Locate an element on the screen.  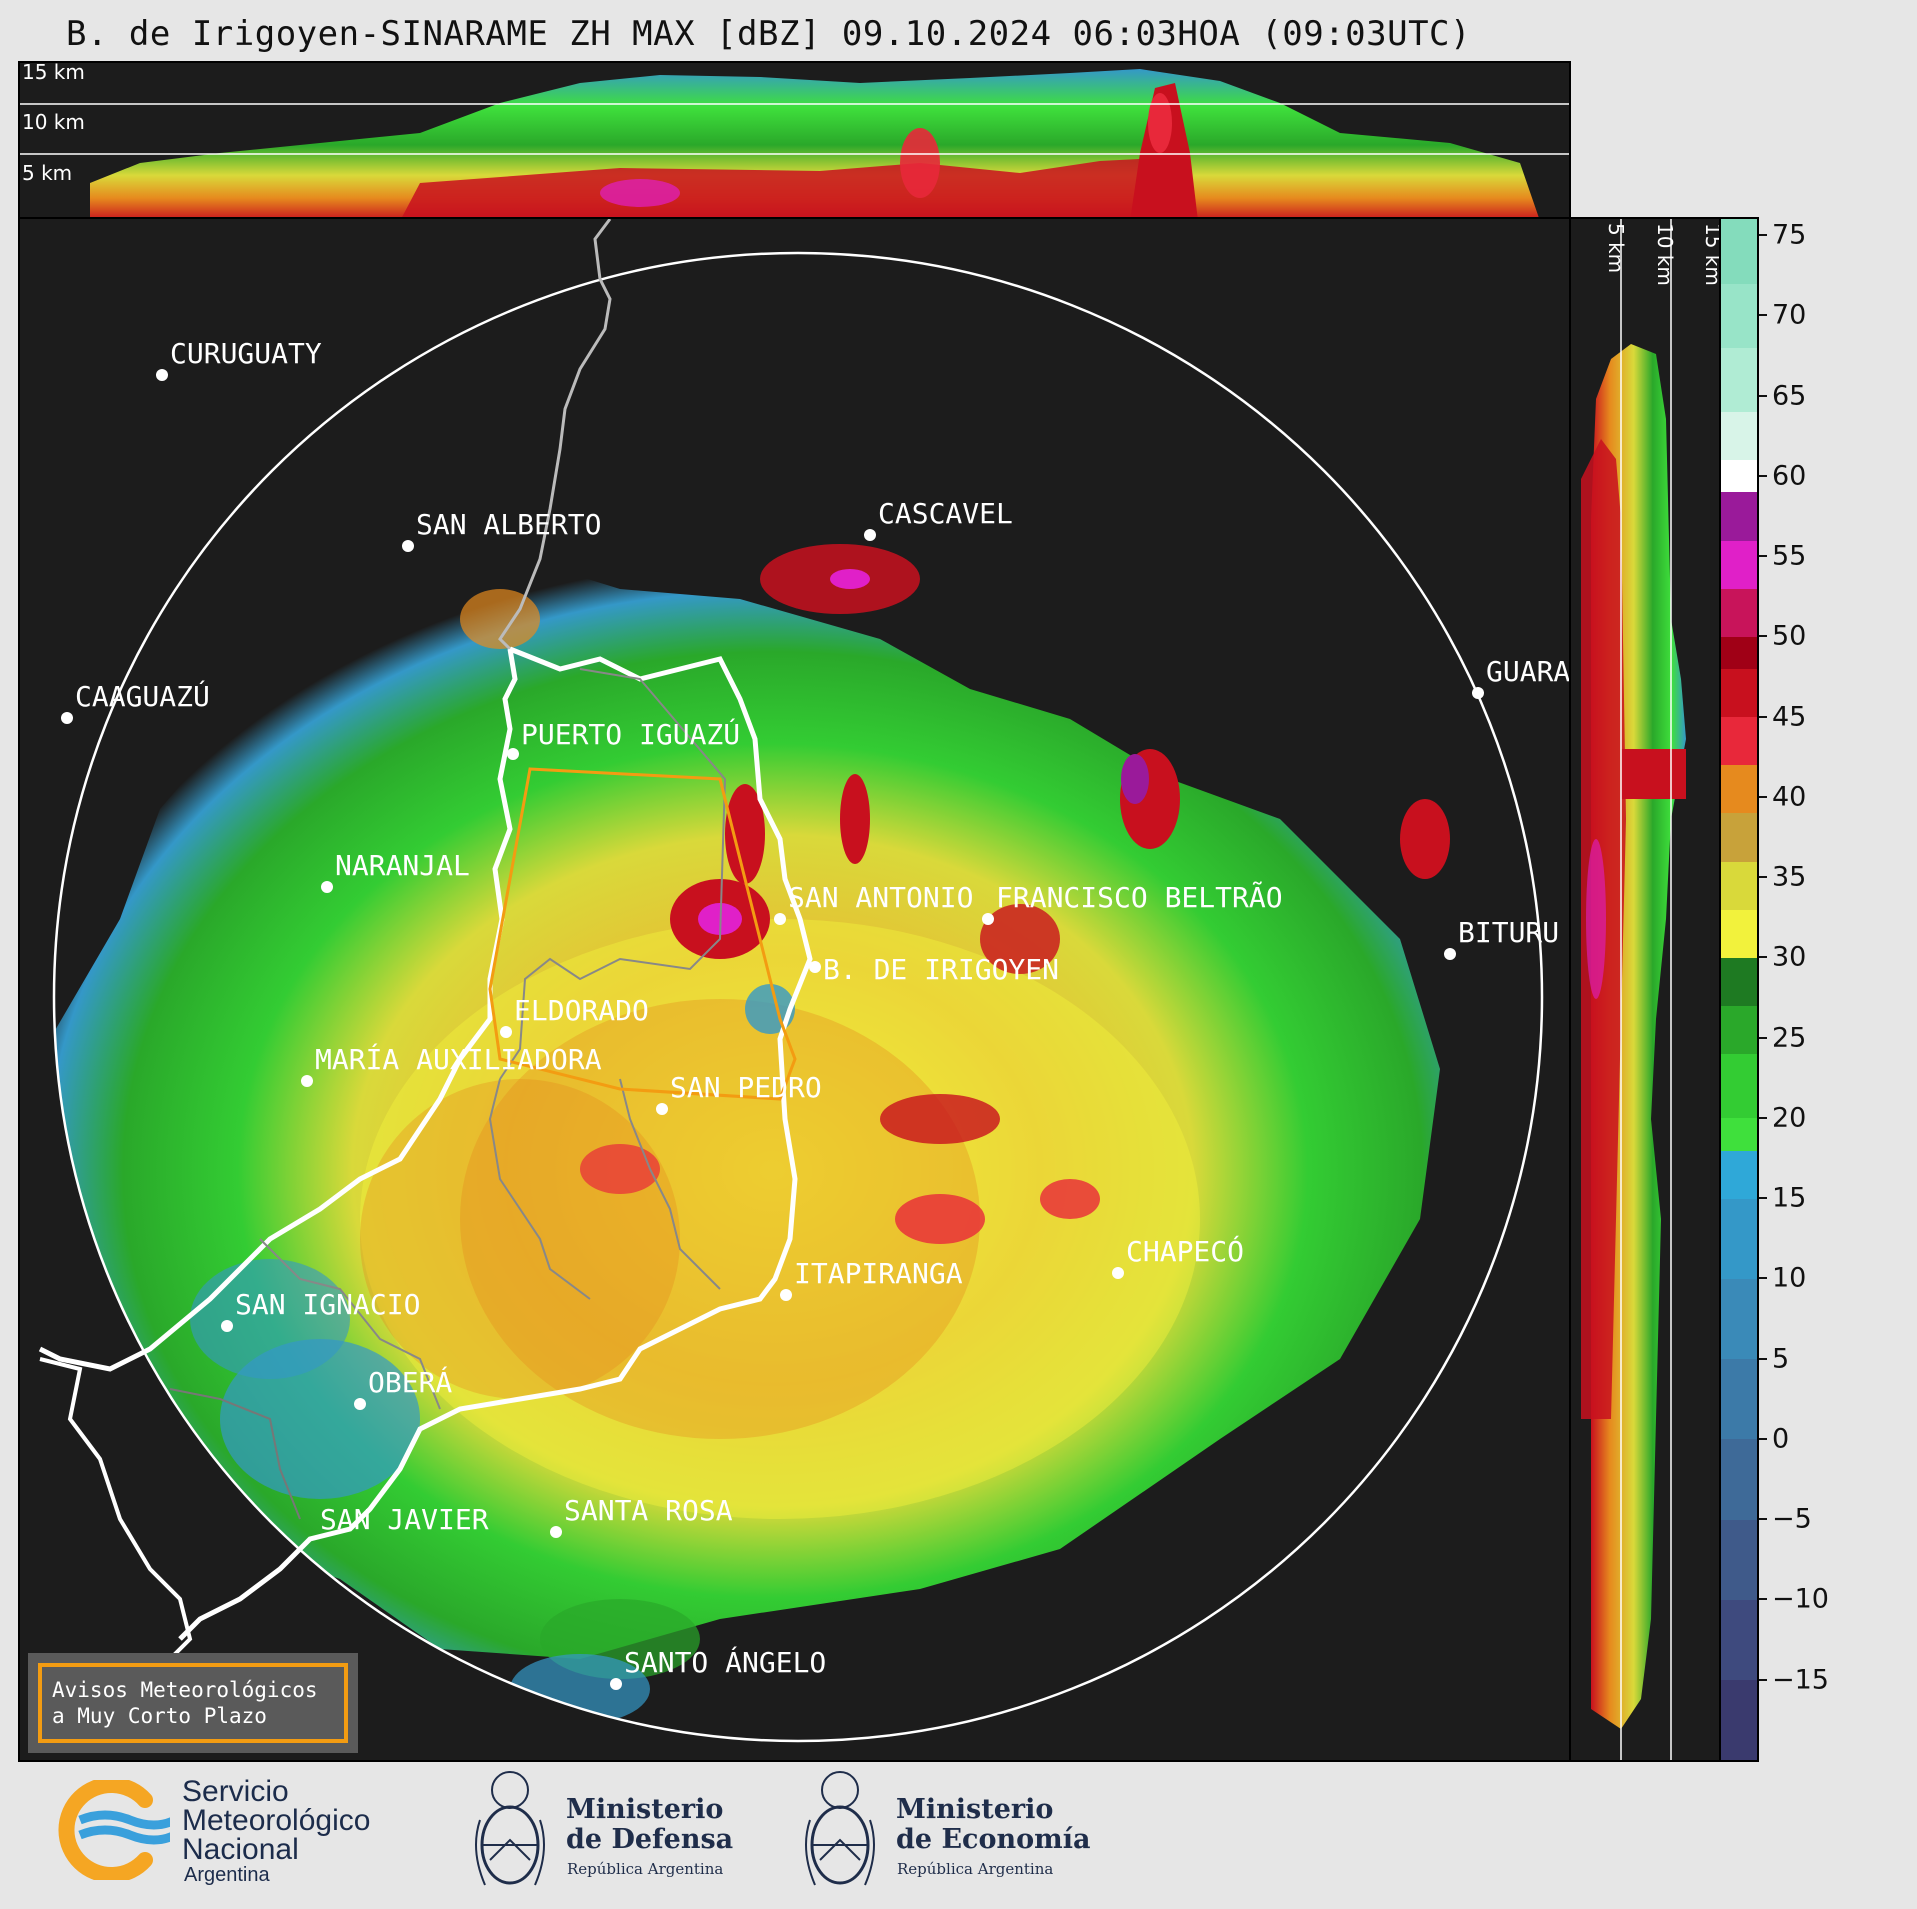
city-marker: PUERTO IGUAZÚ is located at coordinates (623, 738).